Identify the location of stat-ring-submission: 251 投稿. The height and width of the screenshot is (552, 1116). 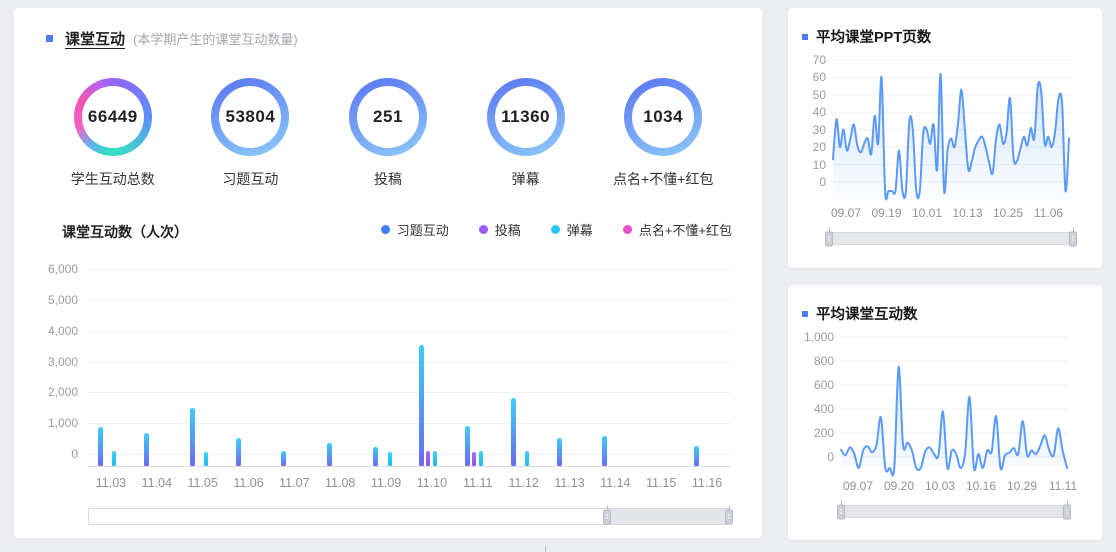
(388, 133).